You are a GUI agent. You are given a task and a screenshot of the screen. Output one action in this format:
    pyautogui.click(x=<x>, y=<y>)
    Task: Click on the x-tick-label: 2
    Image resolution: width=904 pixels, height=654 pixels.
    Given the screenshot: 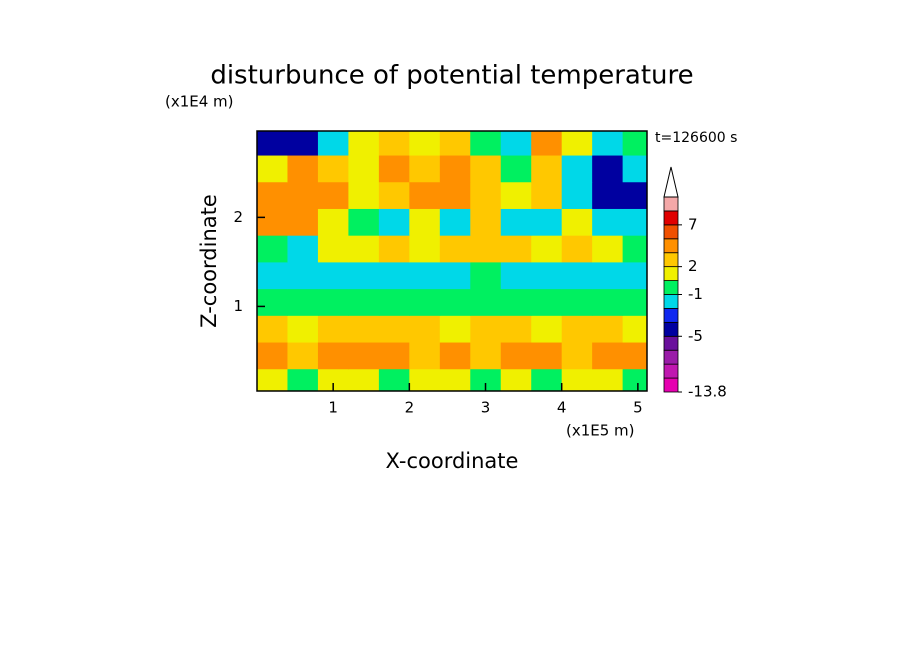 What is the action you would take?
    pyautogui.click(x=410, y=408)
    